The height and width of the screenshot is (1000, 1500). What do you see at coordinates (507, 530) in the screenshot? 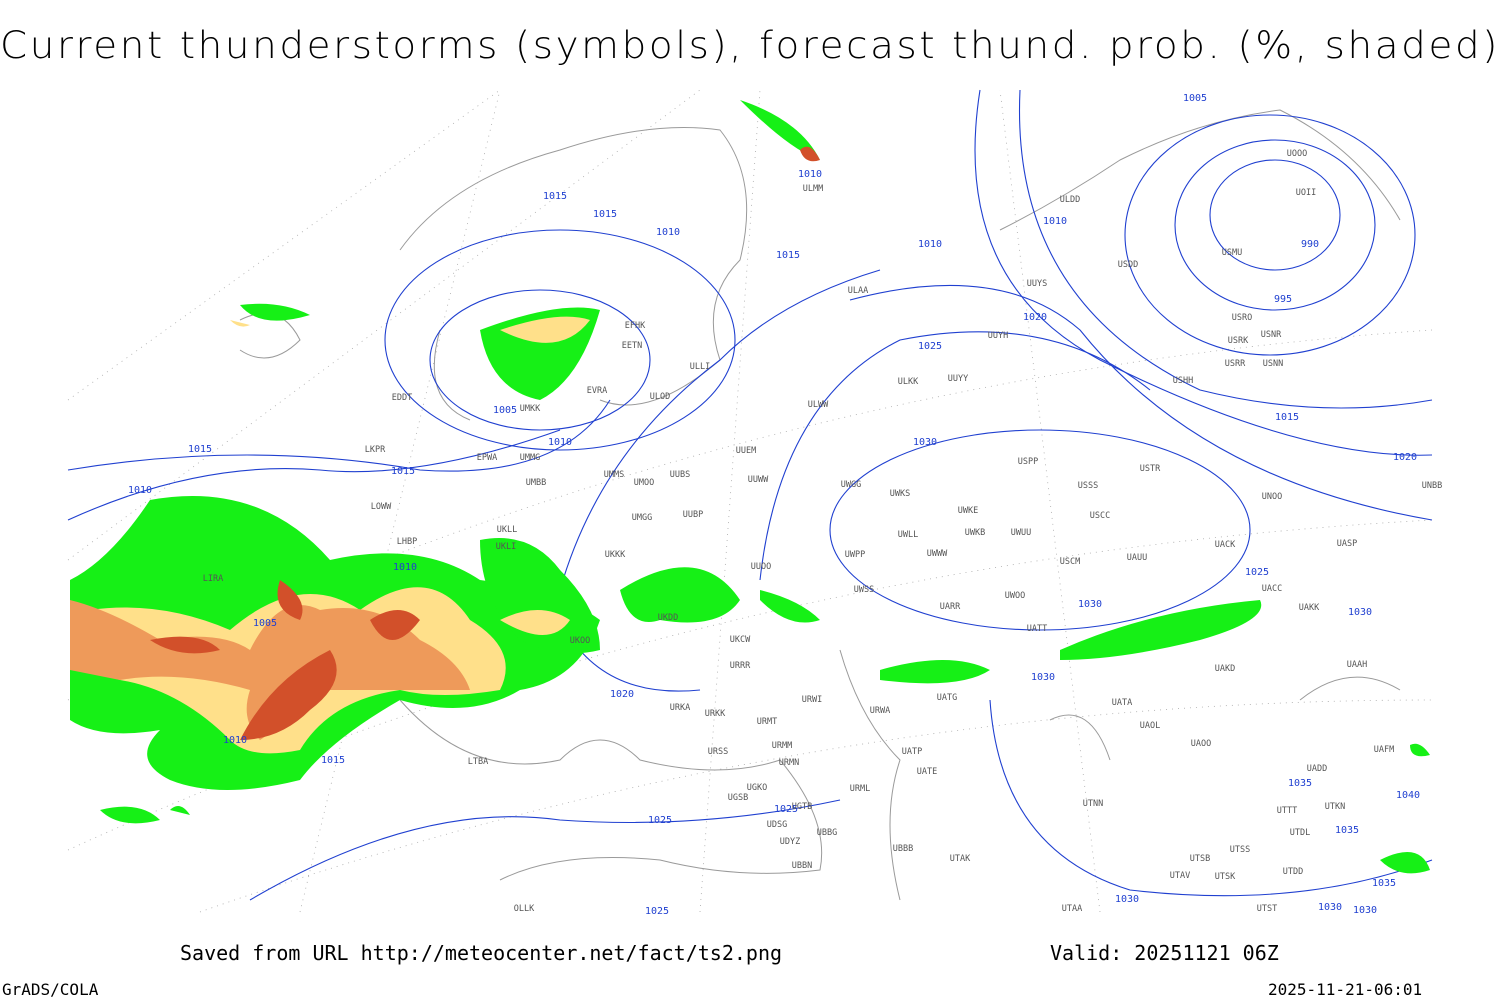
I see `station-label: UKLL` at bounding box center [507, 530].